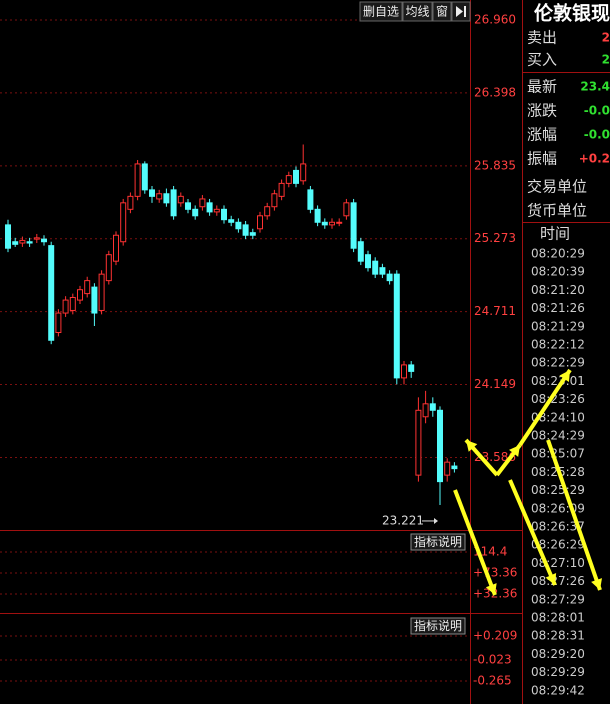 The height and width of the screenshot is (704, 610). Describe the element at coordinates (495, 92) in the screenshot. I see `y-tick-label: 26.398` at that location.